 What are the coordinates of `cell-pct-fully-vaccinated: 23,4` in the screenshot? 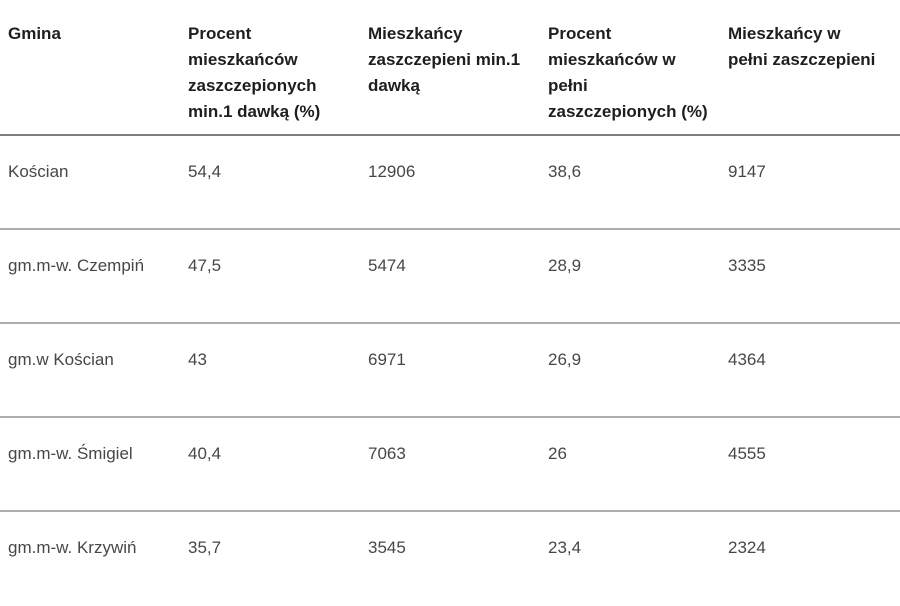 It's located at (565, 547).